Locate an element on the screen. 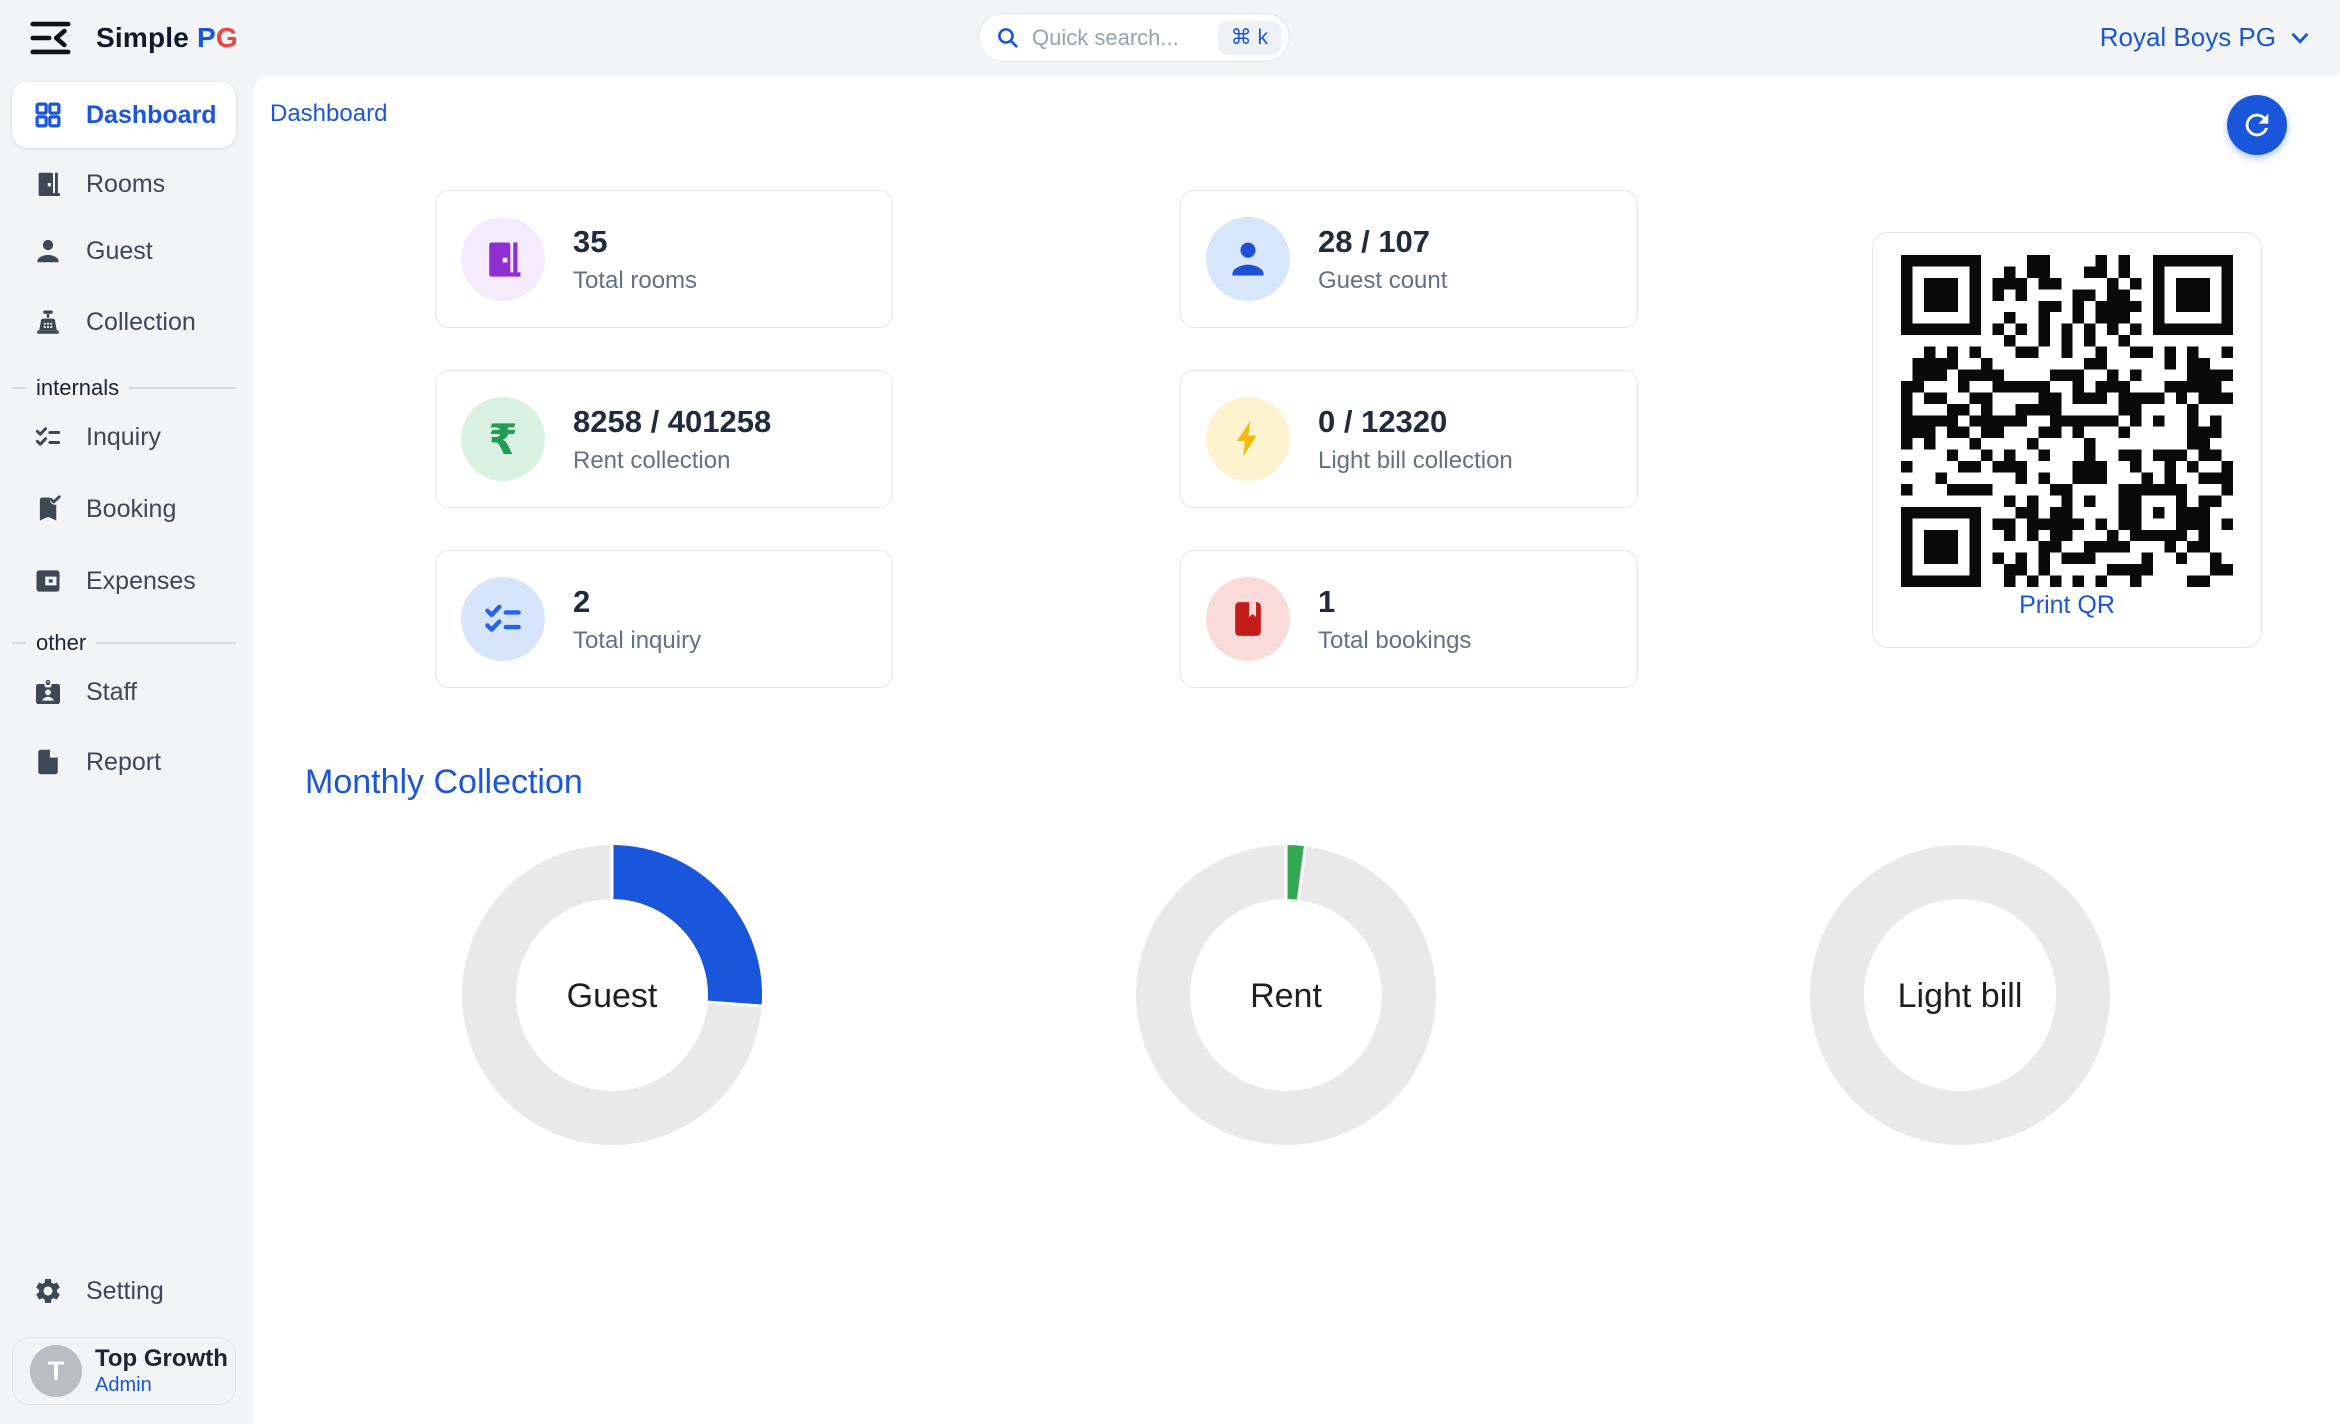 The image size is (2340, 1424). sidebar-item-label: Setting is located at coordinates (125, 1290).